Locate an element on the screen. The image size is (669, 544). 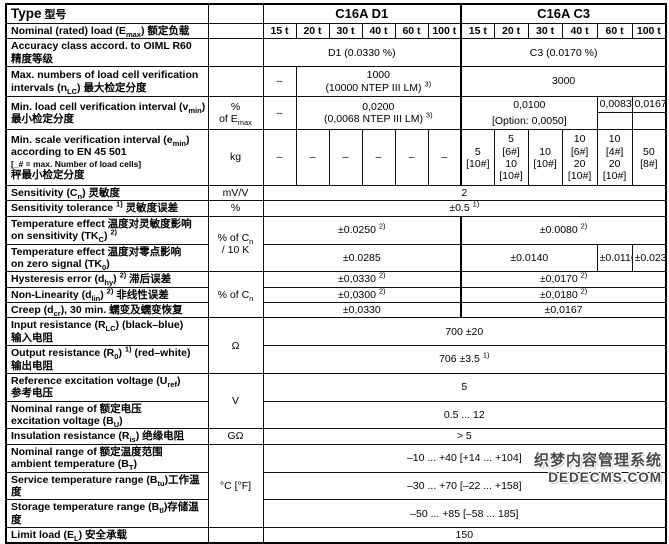
creep-label: Creep (dcr), 30 min. 蠕变及蠕变恢复 is located at coordinates (107, 310).